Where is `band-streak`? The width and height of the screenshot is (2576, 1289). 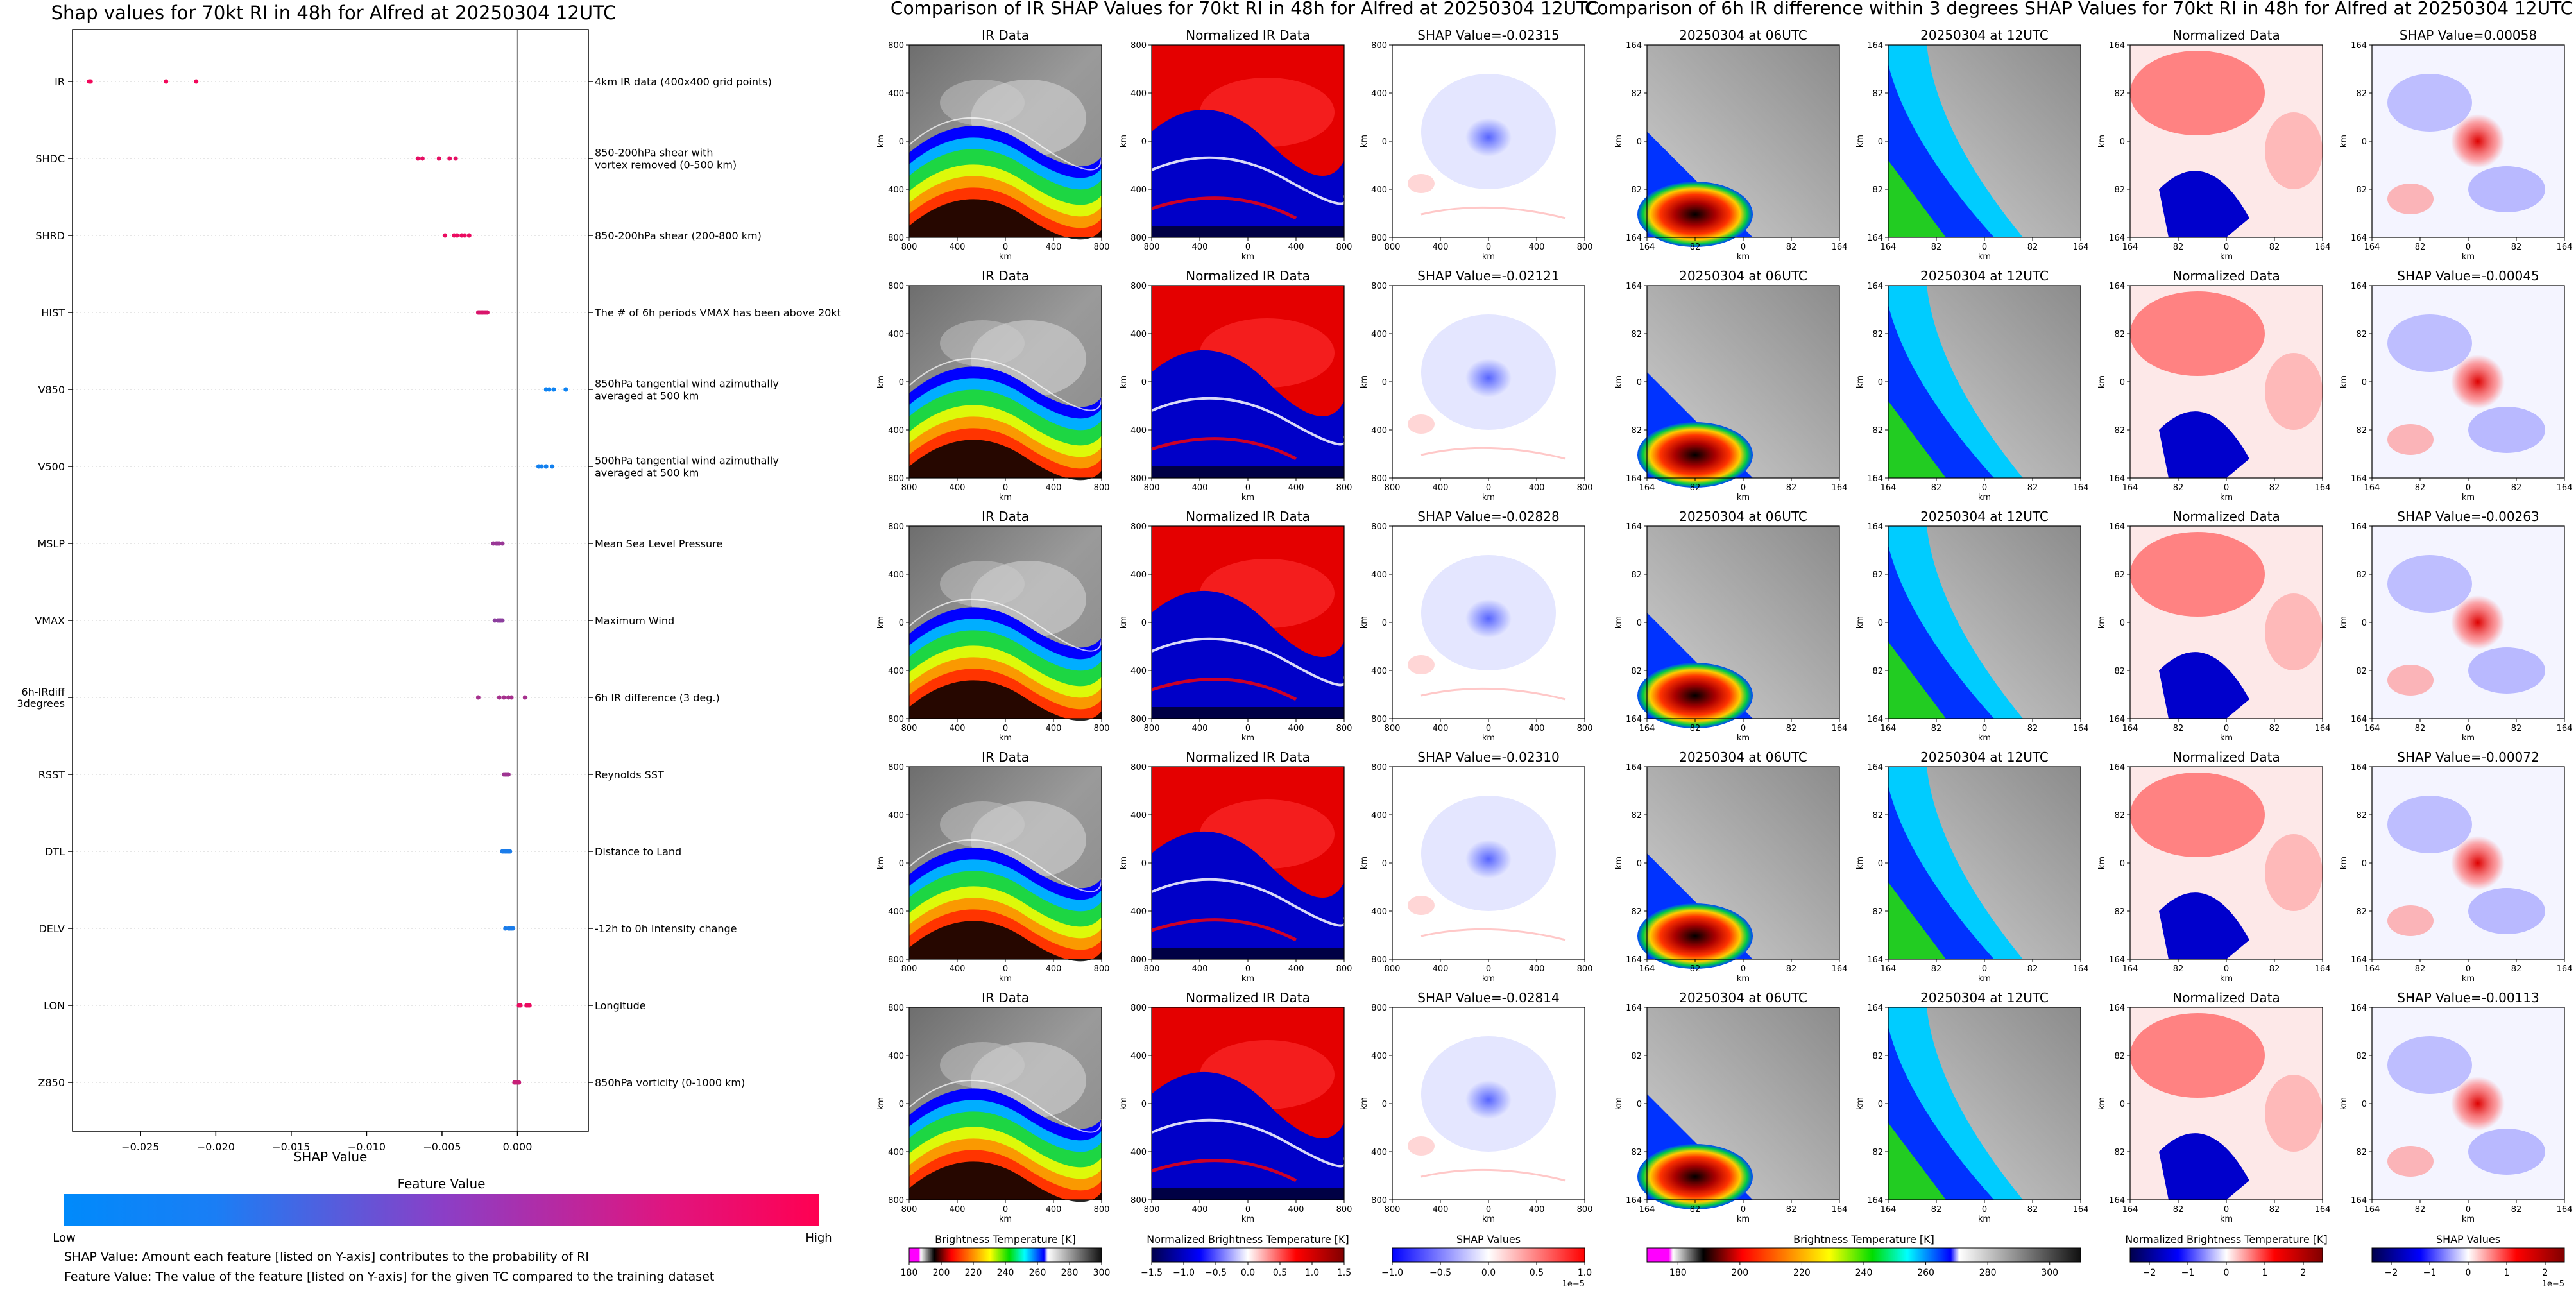
band-streak is located at coordinates (1224, 449).